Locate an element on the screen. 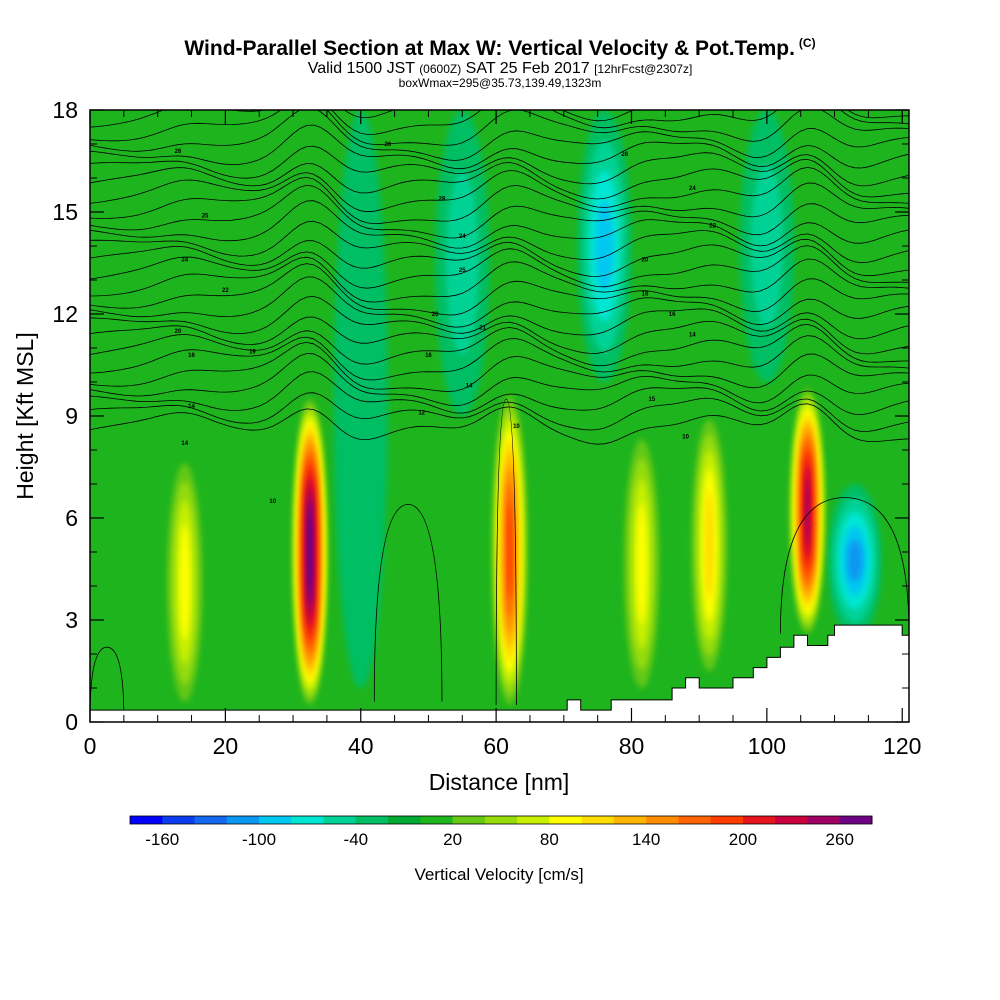 The height and width of the screenshot is (1000, 1000). isentrope-label: 22 is located at coordinates (225, 291).